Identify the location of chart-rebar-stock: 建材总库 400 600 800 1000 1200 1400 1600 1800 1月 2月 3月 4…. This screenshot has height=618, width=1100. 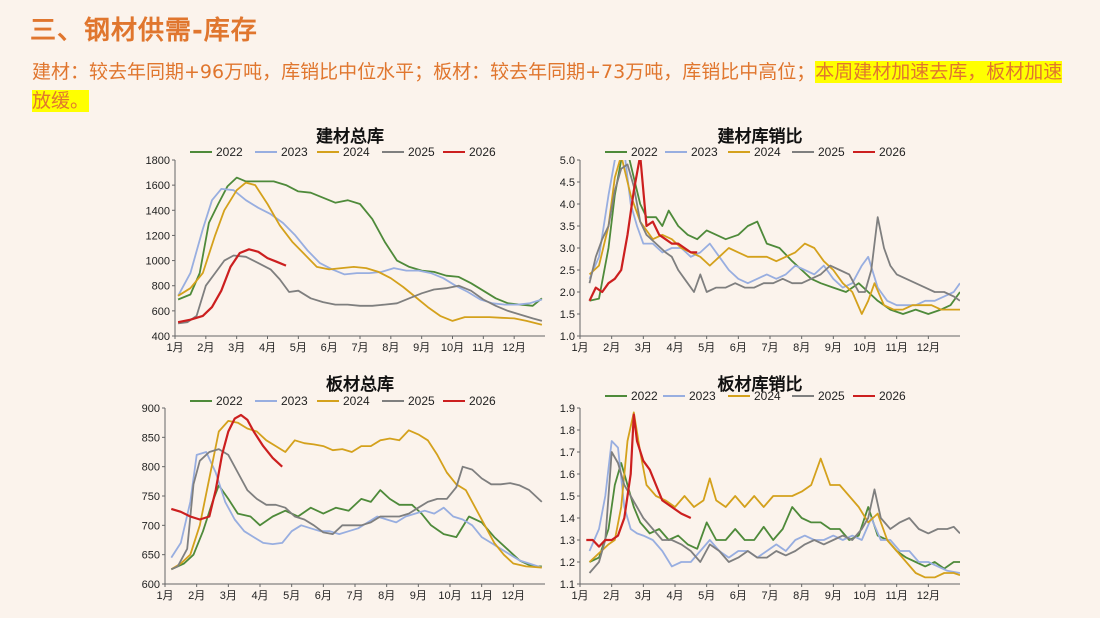
(345, 240).